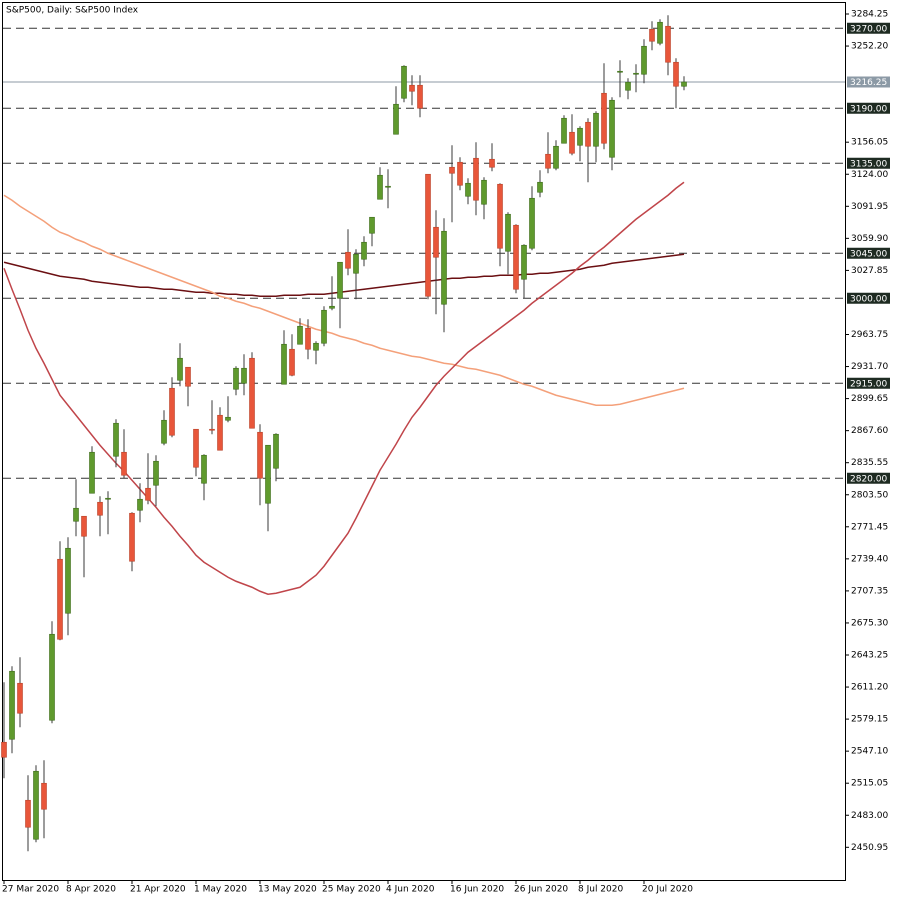 This screenshot has width=900, height=900. What do you see at coordinates (869, 431) in the screenshot?
I see `y-tick-label: 2867.60` at bounding box center [869, 431].